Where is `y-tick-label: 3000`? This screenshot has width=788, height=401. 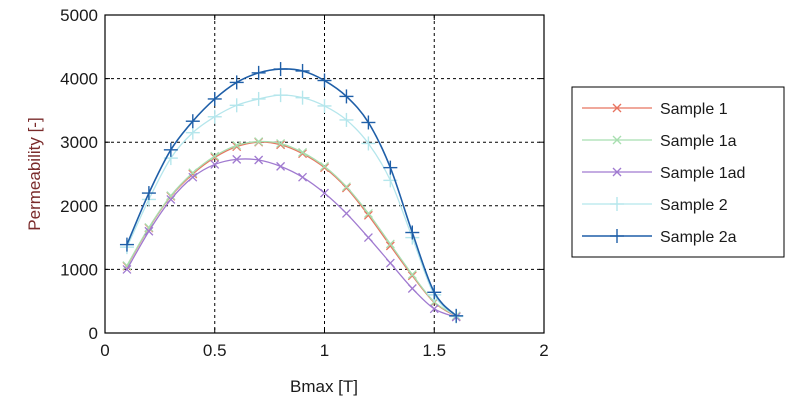
y-tick-label: 3000 is located at coordinates (79, 142).